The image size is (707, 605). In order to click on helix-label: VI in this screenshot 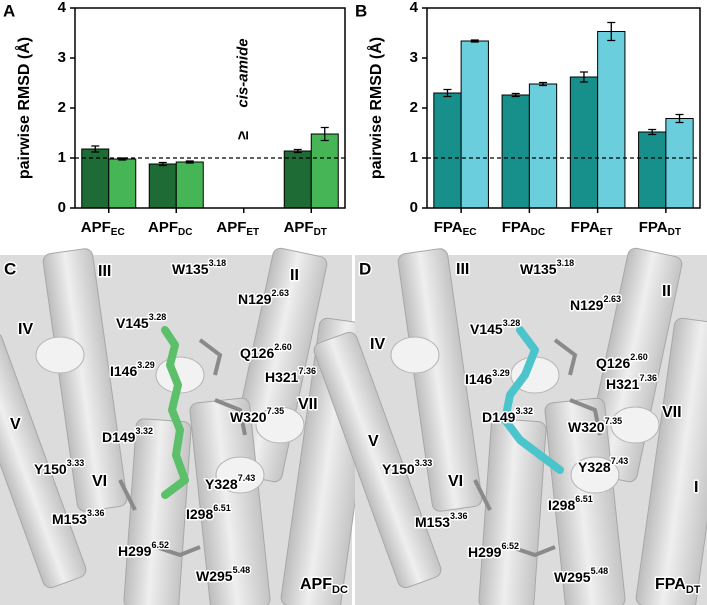, I will do `click(99, 481)`.